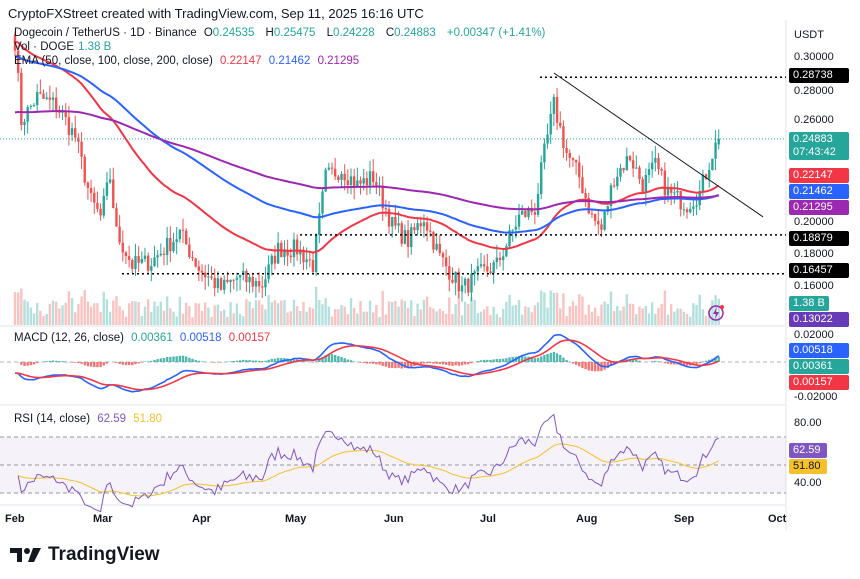 This screenshot has width=860, height=579. What do you see at coordinates (808, 423) in the screenshot?
I see `rsi-tick: 80.00` at bounding box center [808, 423].